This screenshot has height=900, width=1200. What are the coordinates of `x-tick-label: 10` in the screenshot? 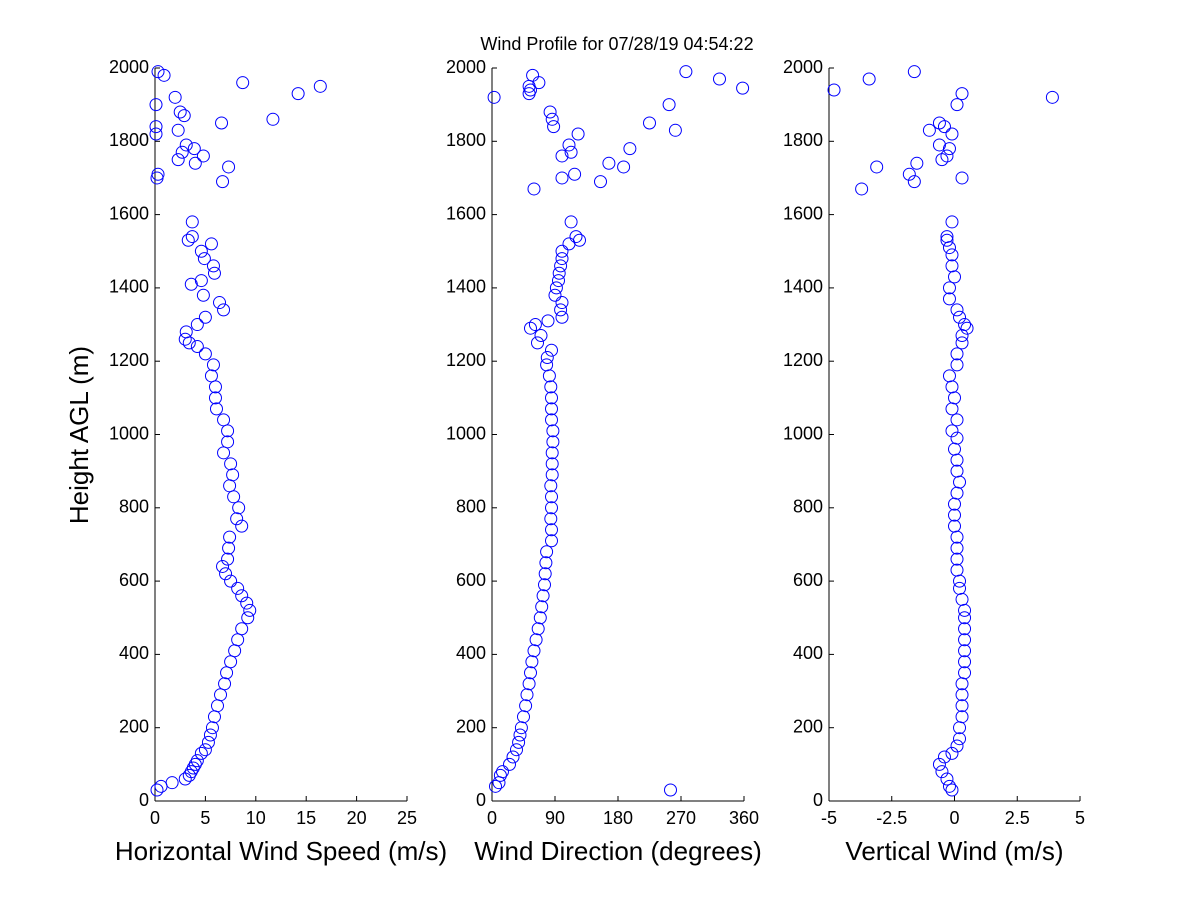 It's located at (256, 818).